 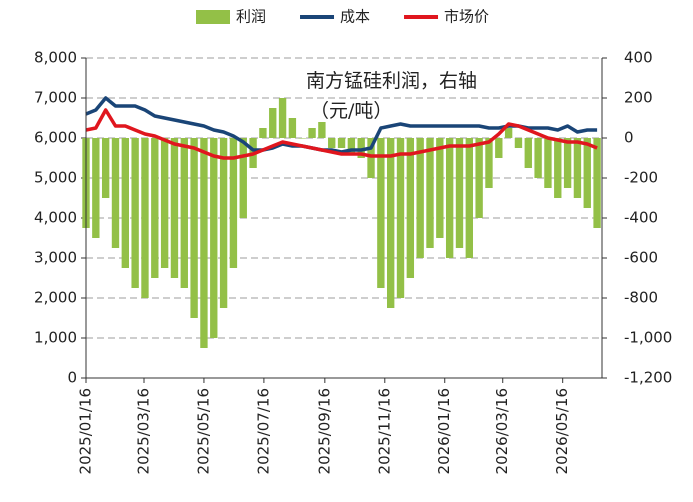 I want to click on y2-tick-label: 200, so click(x=638, y=98).